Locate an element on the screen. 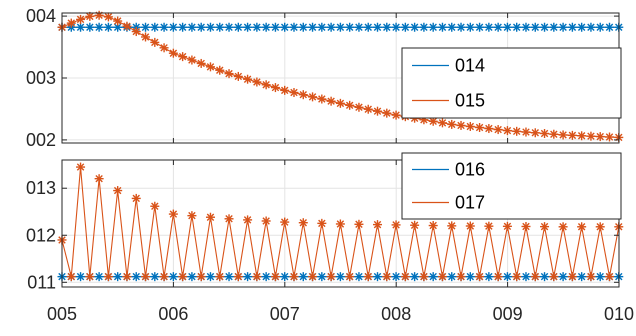 This screenshot has height=336, width=636. y-tick-label: 012 is located at coordinates (41, 235).